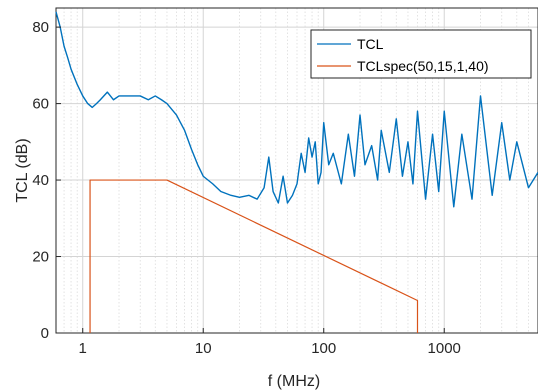 Image resolution: width=538 pixels, height=392 pixels. I want to click on y-tick-label: 40, so click(40, 180).